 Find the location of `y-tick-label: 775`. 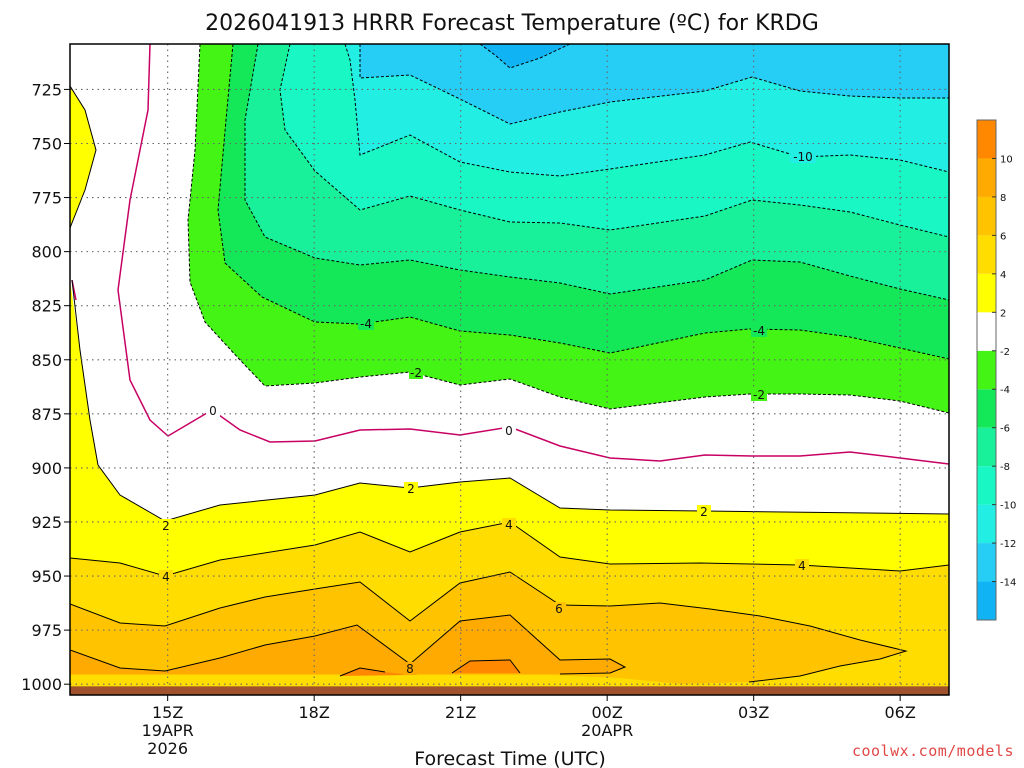

y-tick-label: 775 is located at coordinates (46, 198).